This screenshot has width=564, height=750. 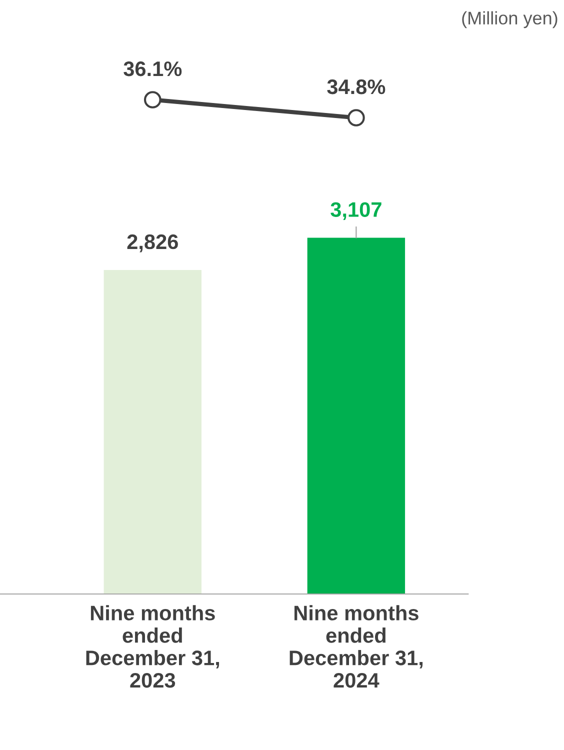 I want to click on x-tick-label: Nine months ended December 31, 2023, so click(x=153, y=646).